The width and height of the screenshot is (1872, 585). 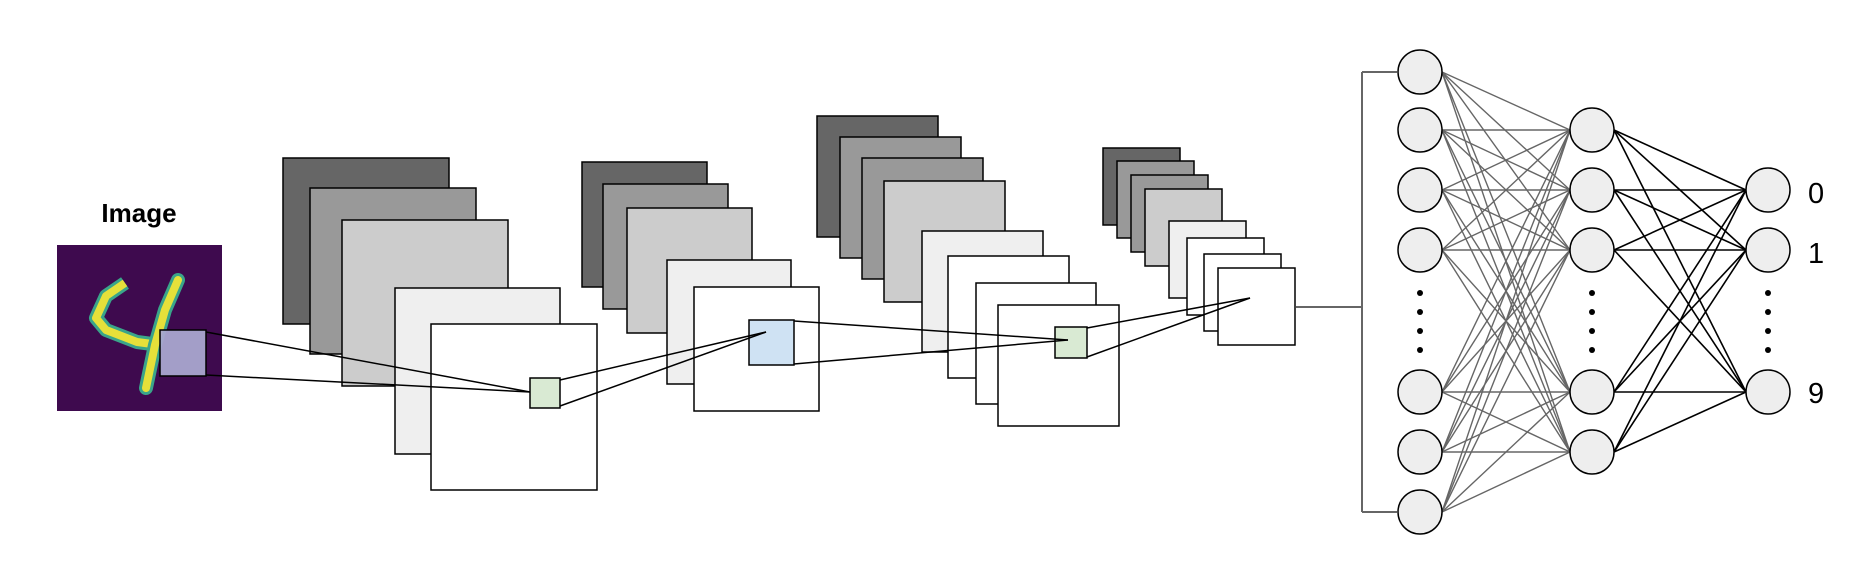 What do you see at coordinates (1594, 321) in the screenshot?
I see `fc-ellipsis-markers` at bounding box center [1594, 321].